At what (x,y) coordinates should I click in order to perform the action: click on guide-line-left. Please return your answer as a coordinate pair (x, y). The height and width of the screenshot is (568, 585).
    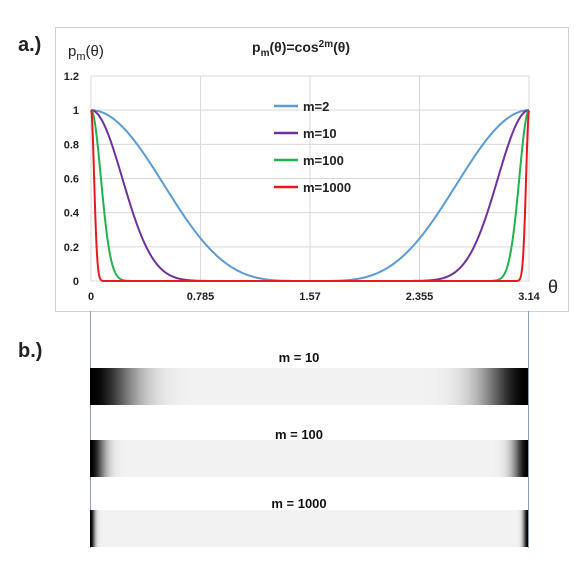
    Looking at the image, I should click on (90, 429).